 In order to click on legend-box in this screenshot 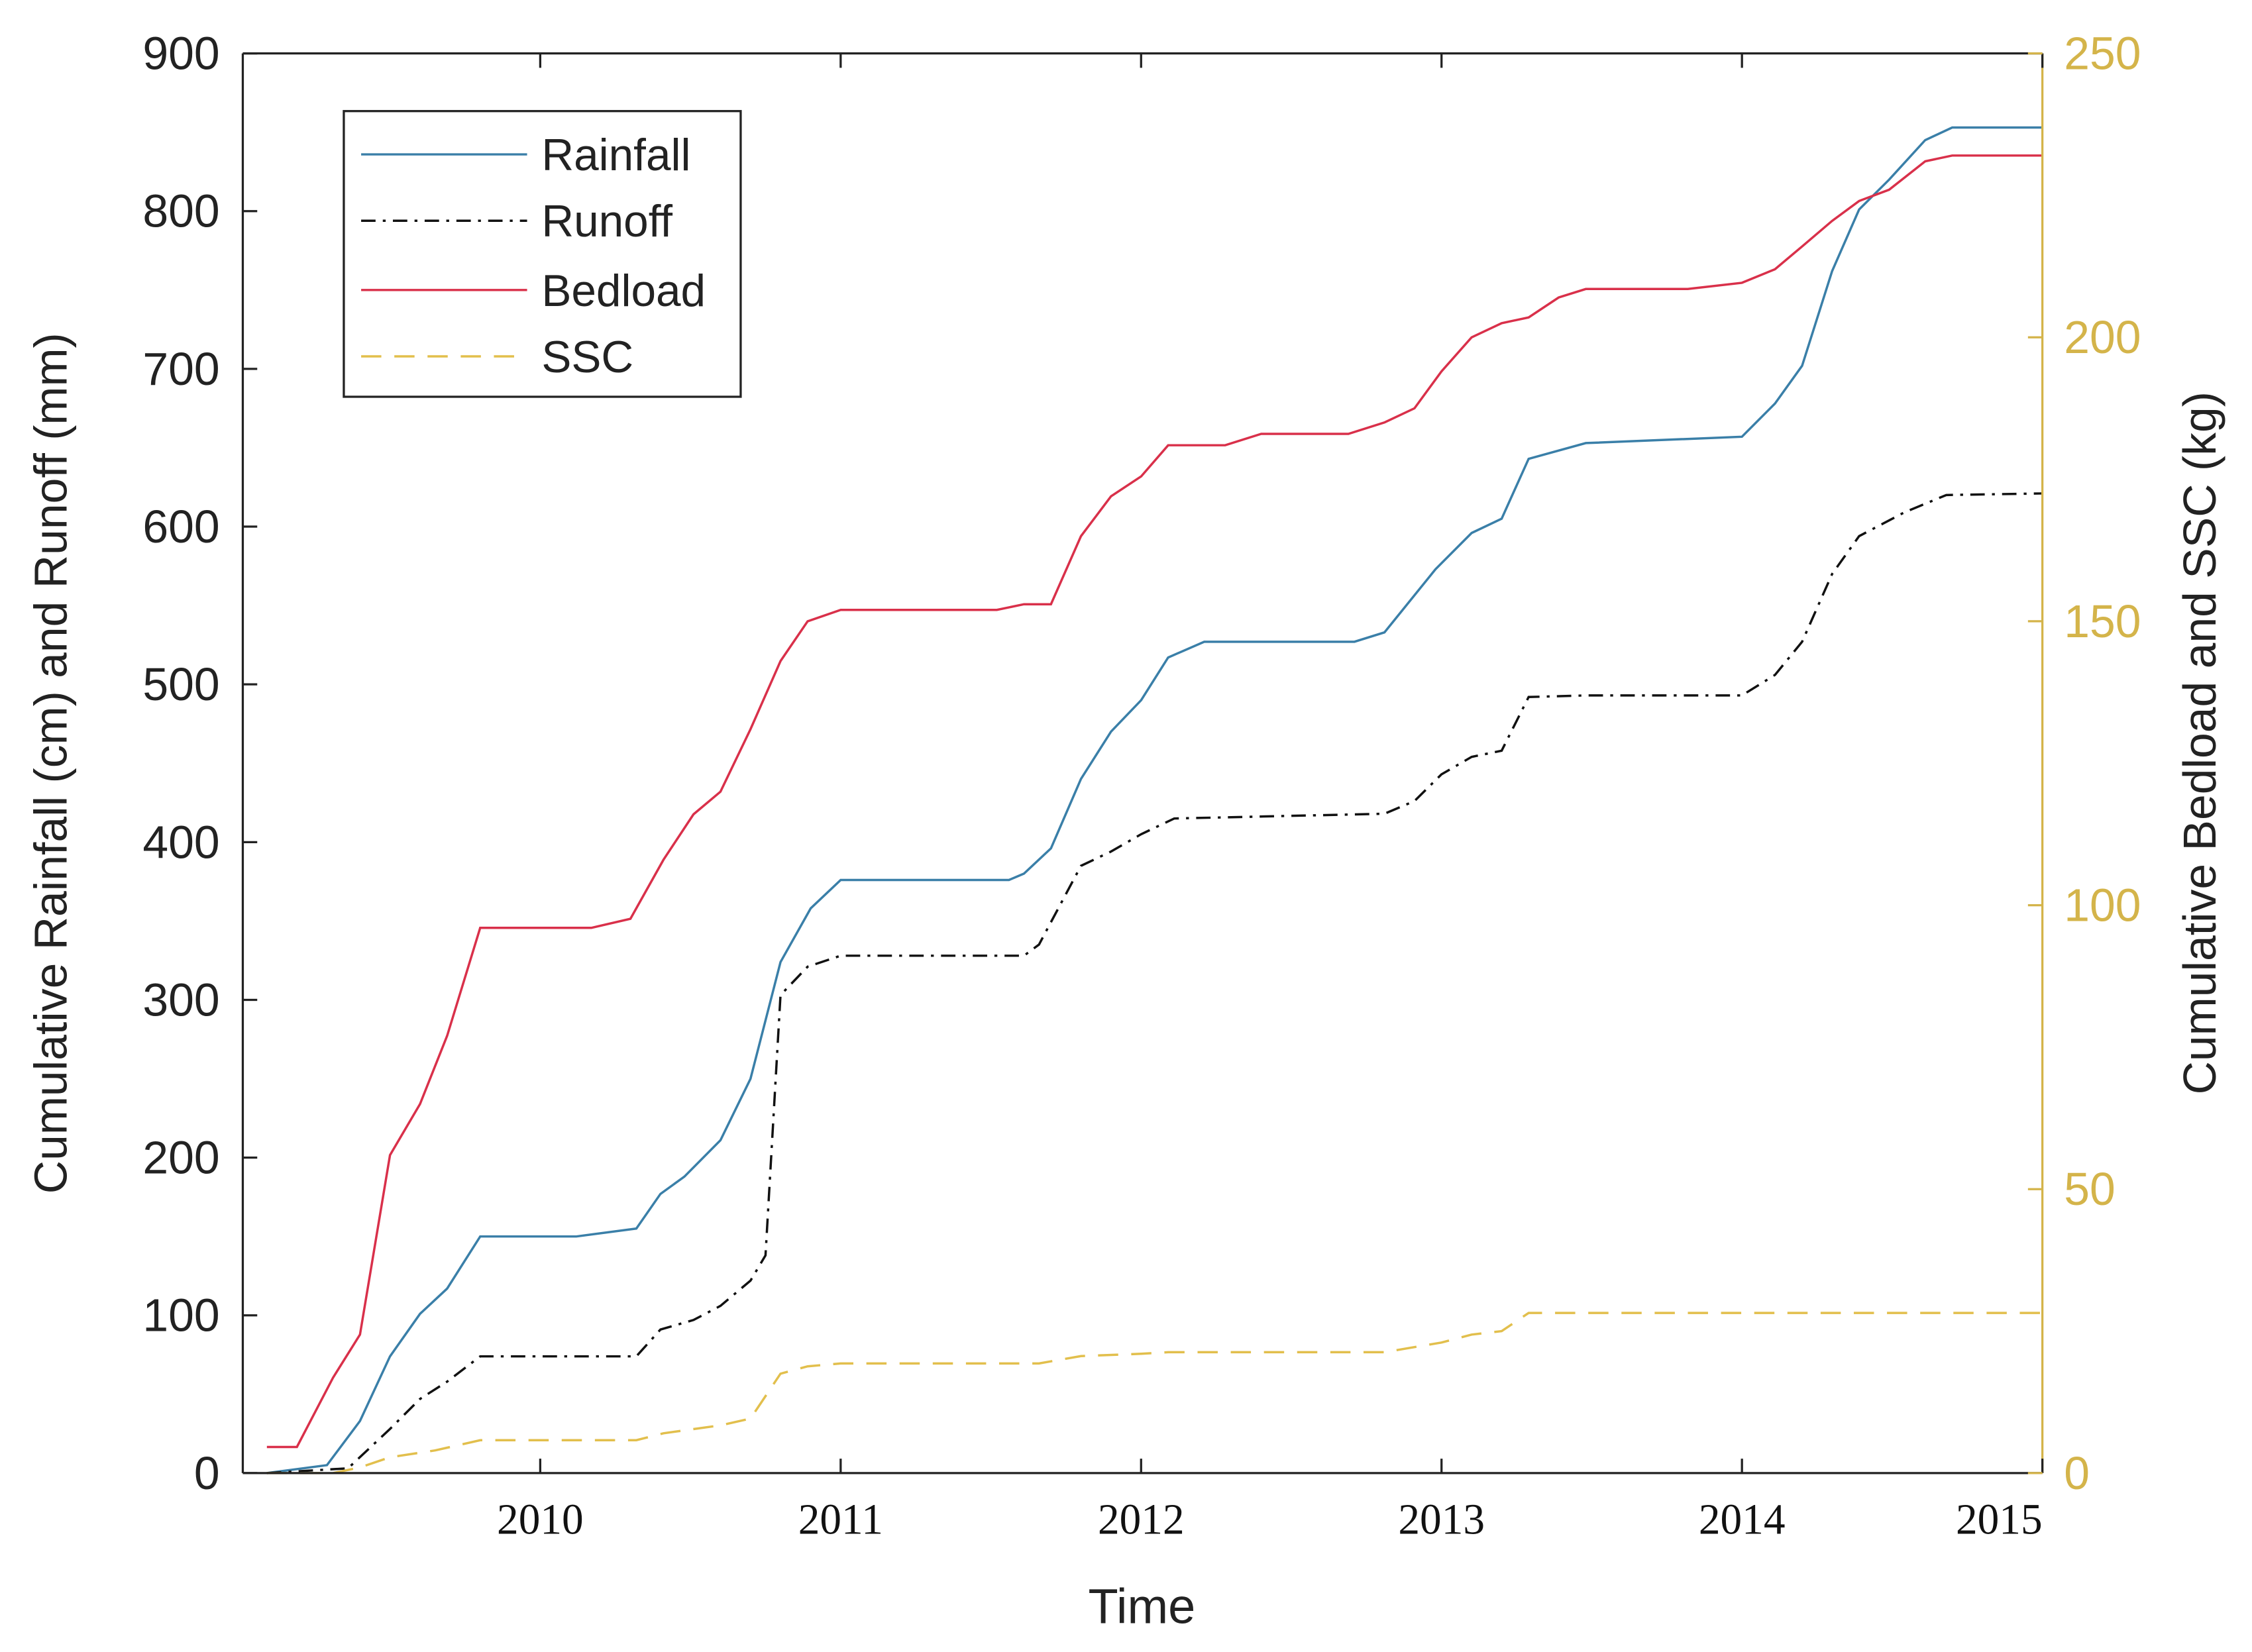, I will do `click(542, 254)`.